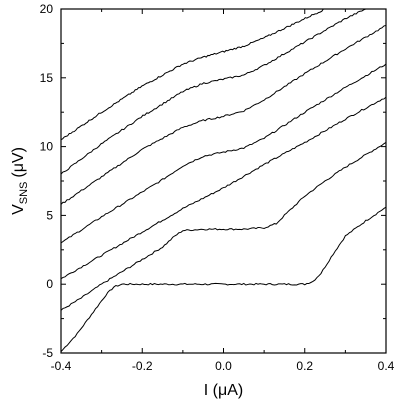  I want to click on x-tick-label: -0.4, so click(61, 366).